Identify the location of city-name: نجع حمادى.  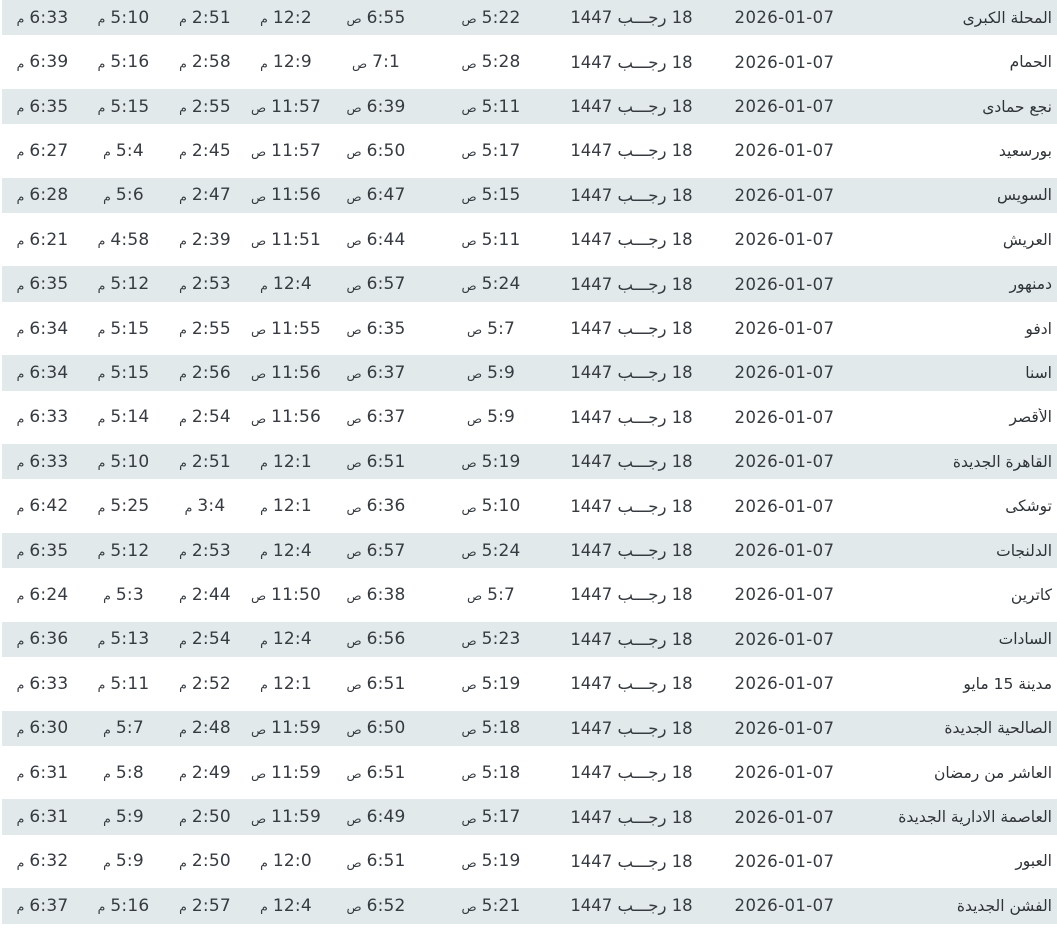
(1017, 106).